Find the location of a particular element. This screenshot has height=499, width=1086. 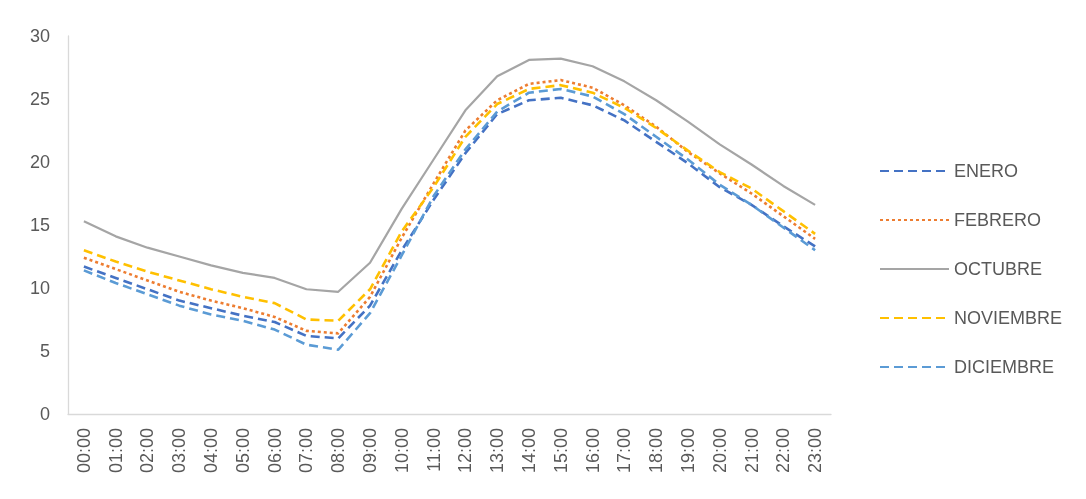

x-tick-label: 07:00 is located at coordinates (306, 451).